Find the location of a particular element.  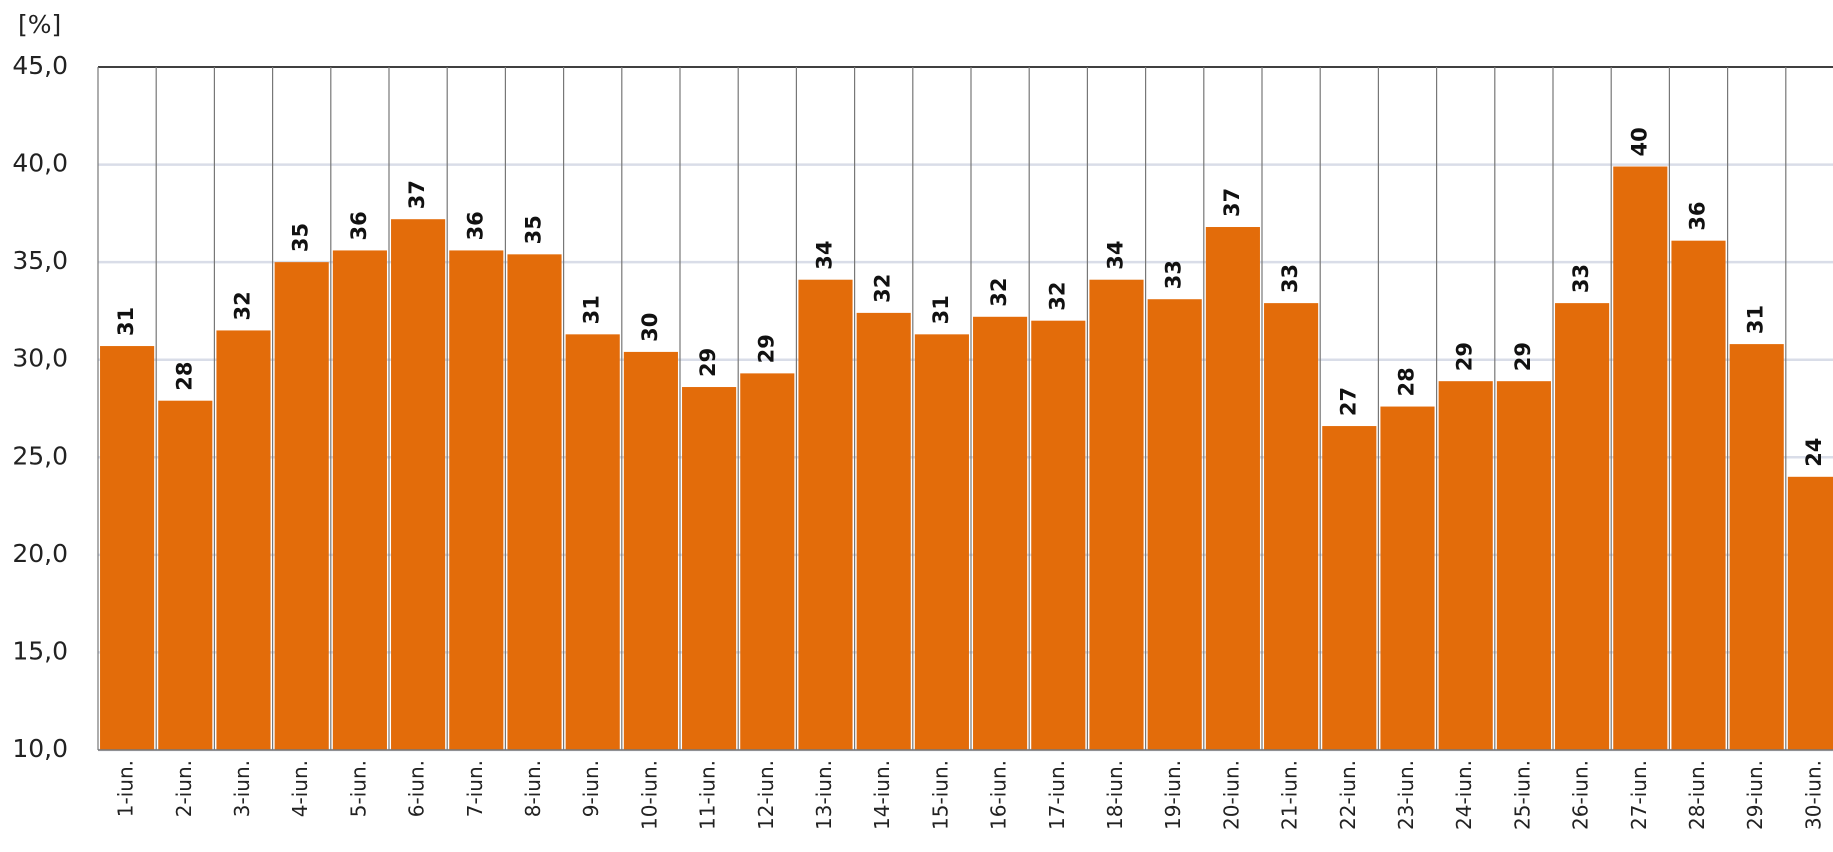

x-tick-label: 12-iun. is located at coordinates (766, 795).